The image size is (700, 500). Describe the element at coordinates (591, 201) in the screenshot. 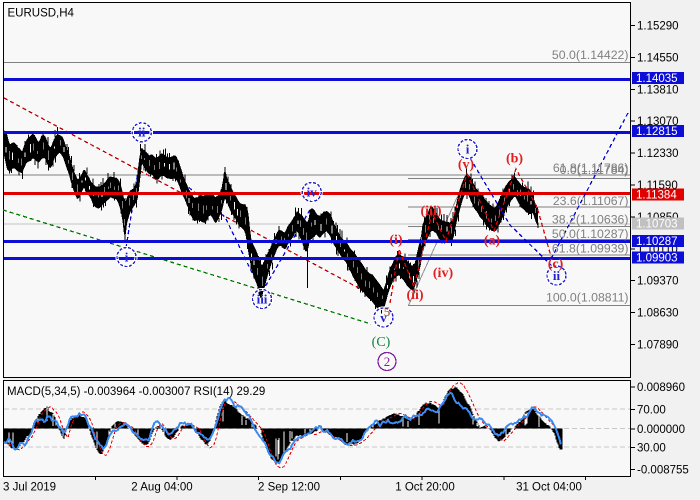

I see `svg-text: 23.6(1.11067)` at that location.